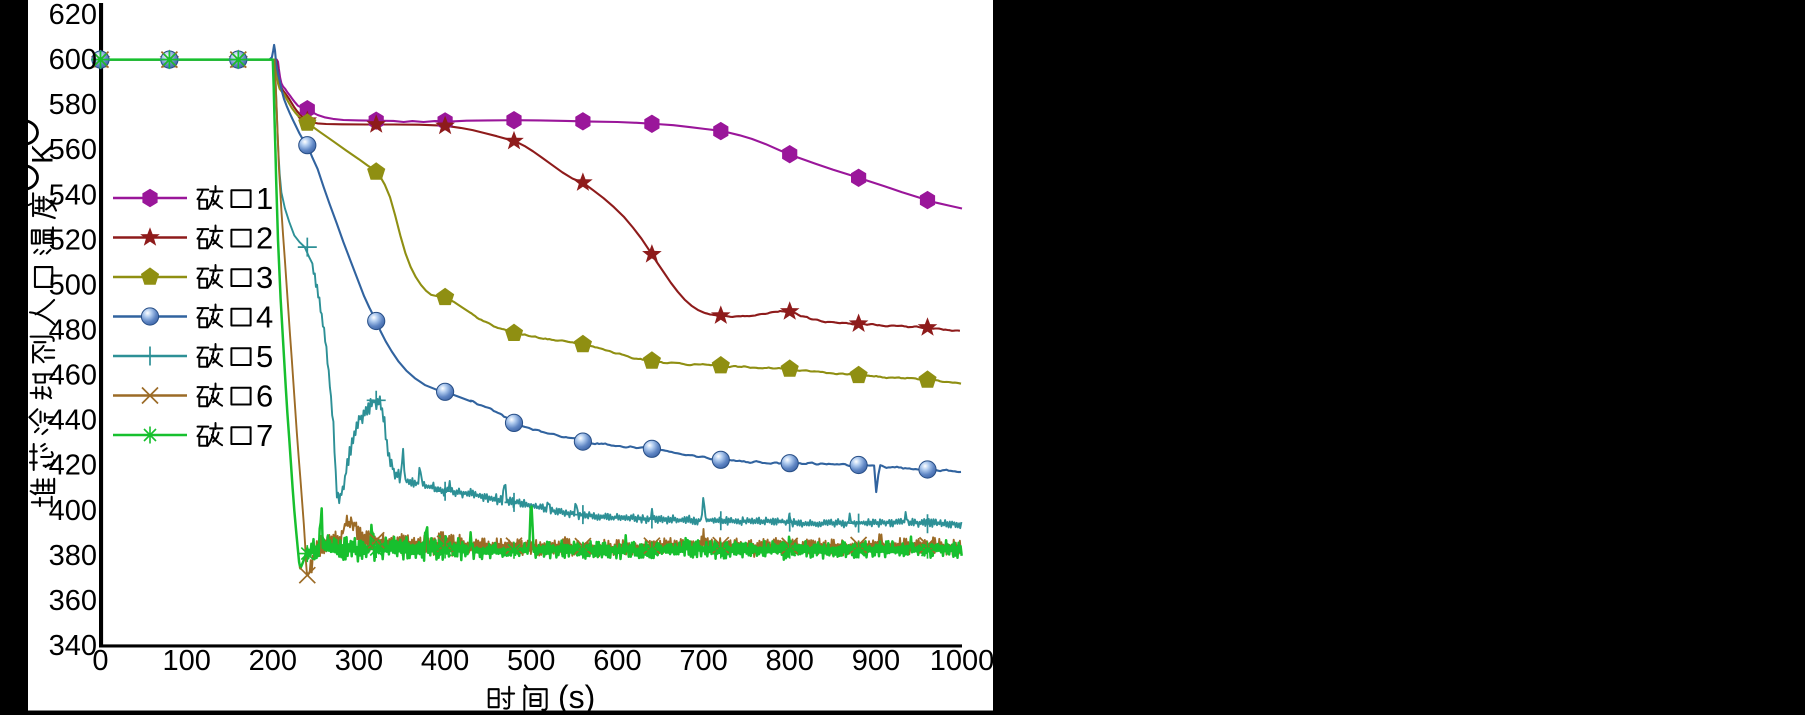 The image size is (1805, 720). What do you see at coordinates (264, 396) in the screenshot?
I see `svg-text: 6` at bounding box center [264, 396].